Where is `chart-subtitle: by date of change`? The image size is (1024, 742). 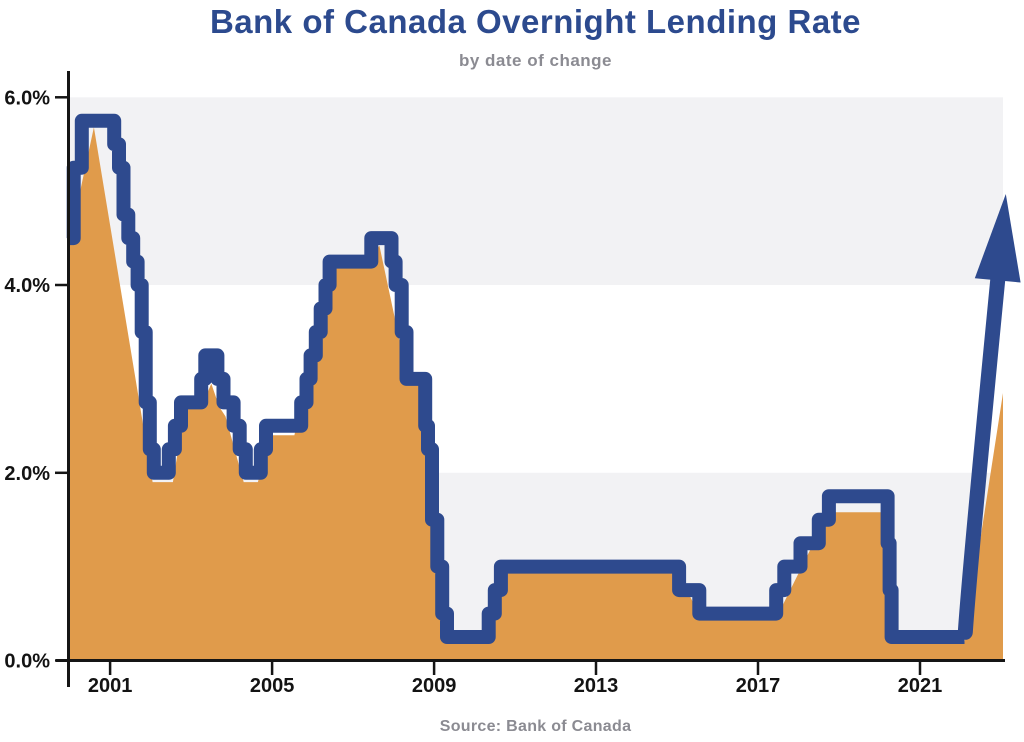
chart-subtitle: by date of change is located at coordinates (535, 60).